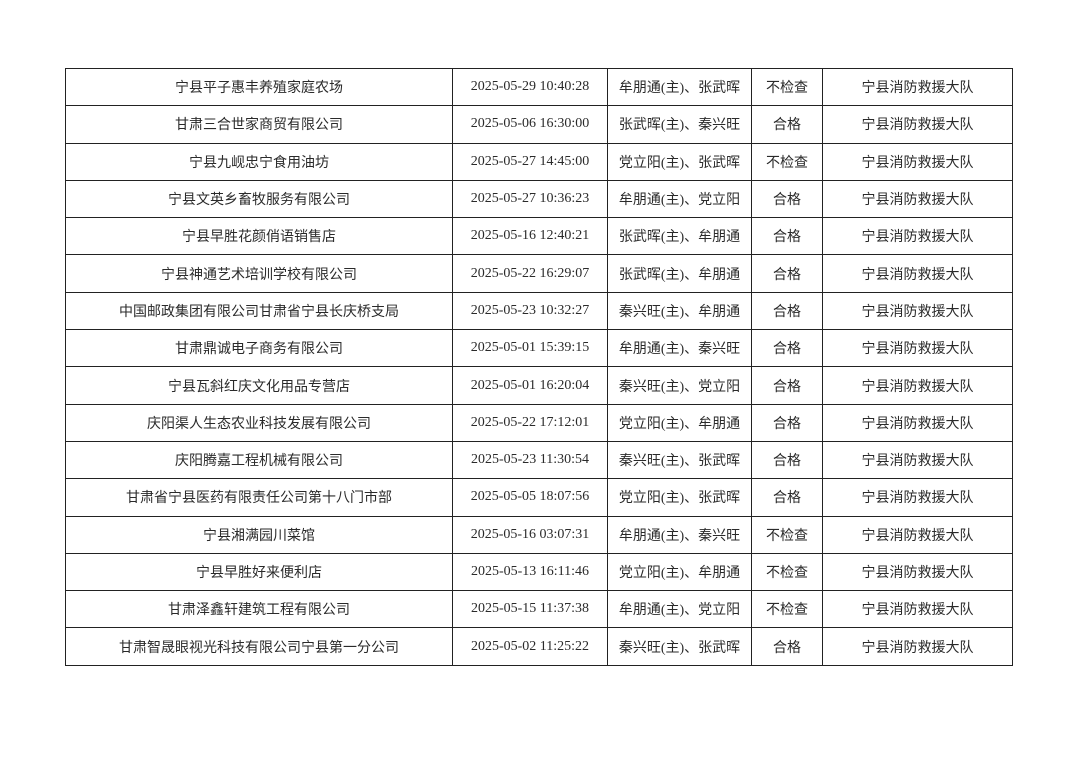  I want to click on inspection-time-cell: 2025-05-05 18:07:56, so click(530, 497).